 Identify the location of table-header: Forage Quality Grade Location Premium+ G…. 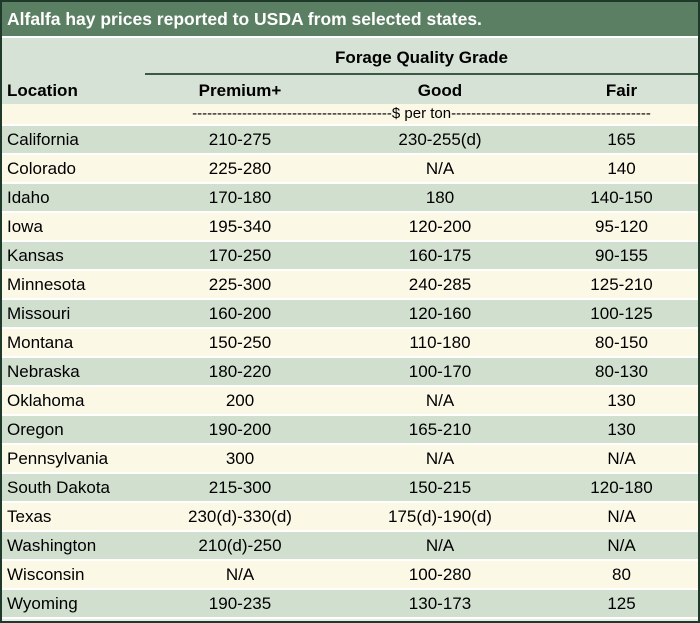
(350, 71).